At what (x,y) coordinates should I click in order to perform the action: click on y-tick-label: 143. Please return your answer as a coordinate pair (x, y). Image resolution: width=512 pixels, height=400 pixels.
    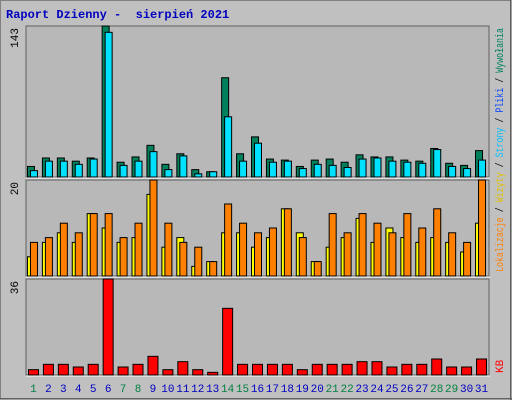
    Looking at the image, I should click on (16, 38).